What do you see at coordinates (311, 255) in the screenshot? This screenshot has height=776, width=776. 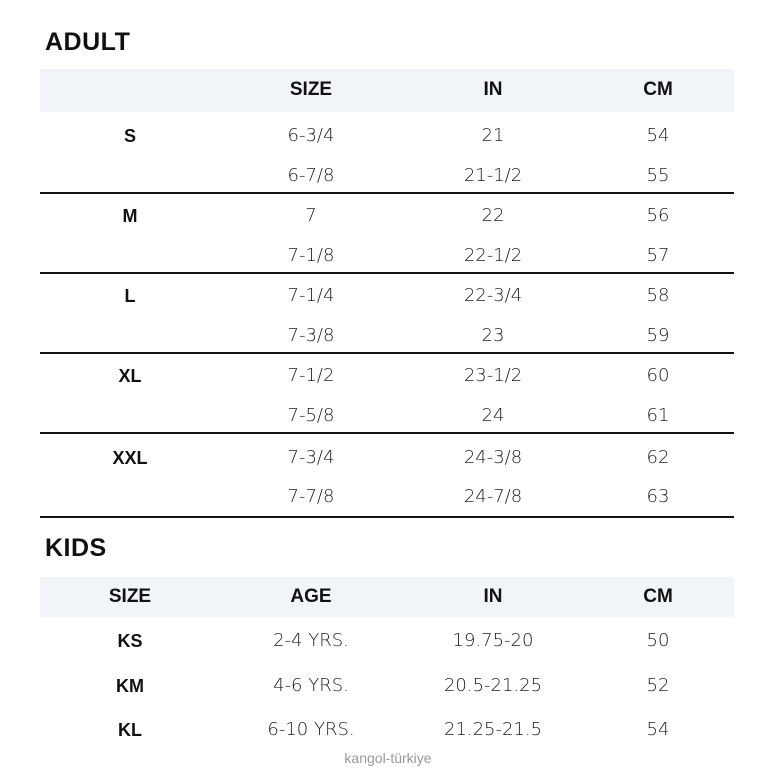 I see `size-cell: 7-1/8` at bounding box center [311, 255].